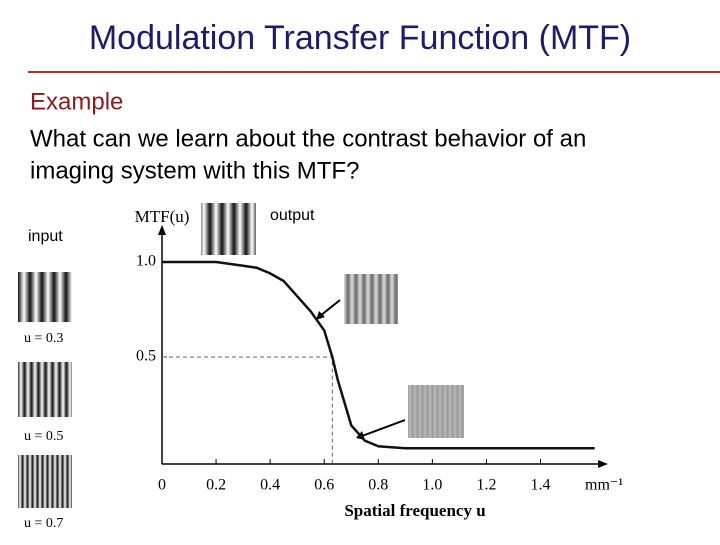  I want to click on arrow-head, so click(320, 315).